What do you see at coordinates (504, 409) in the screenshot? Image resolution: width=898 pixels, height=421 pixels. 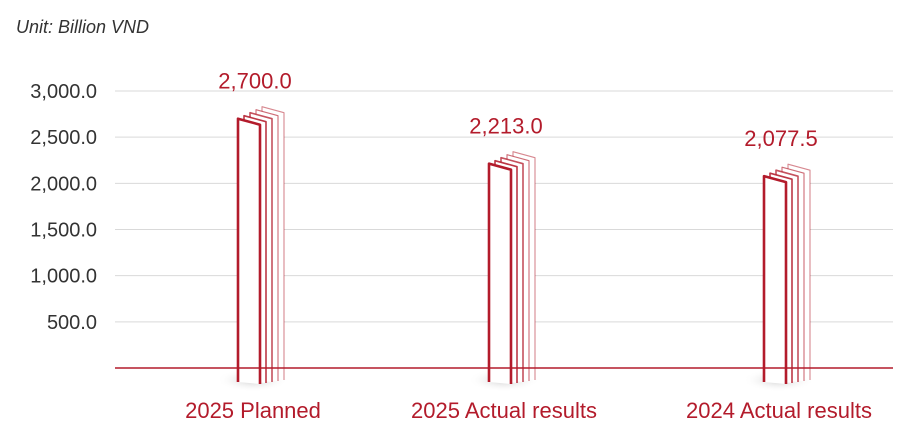 I see `x-category-label: 2025 Actual results` at bounding box center [504, 409].